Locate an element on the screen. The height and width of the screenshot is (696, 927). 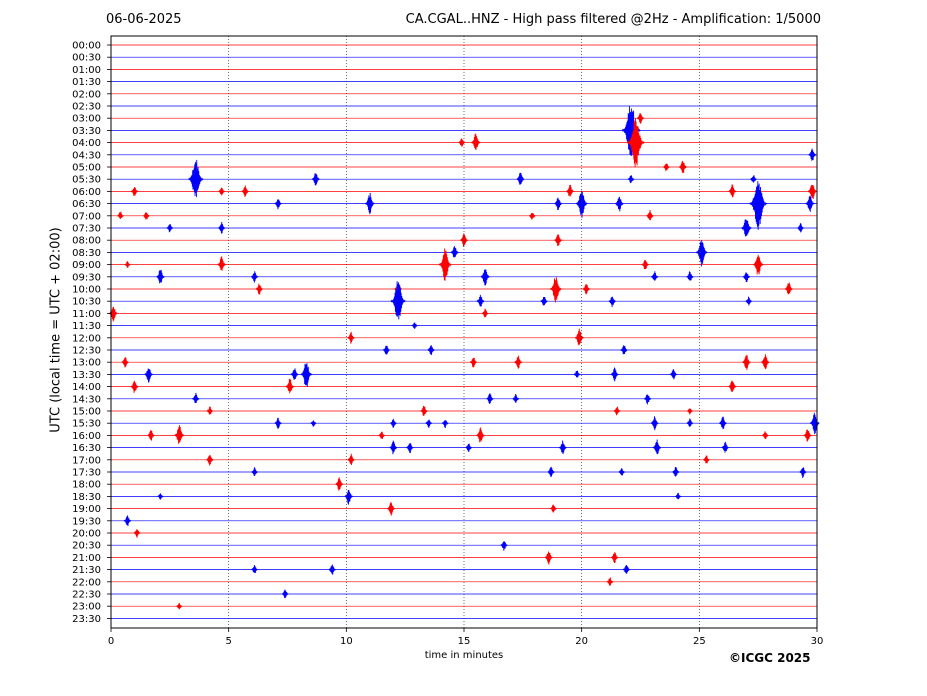
y-tick-label: 04:30 is located at coordinates (86, 155).